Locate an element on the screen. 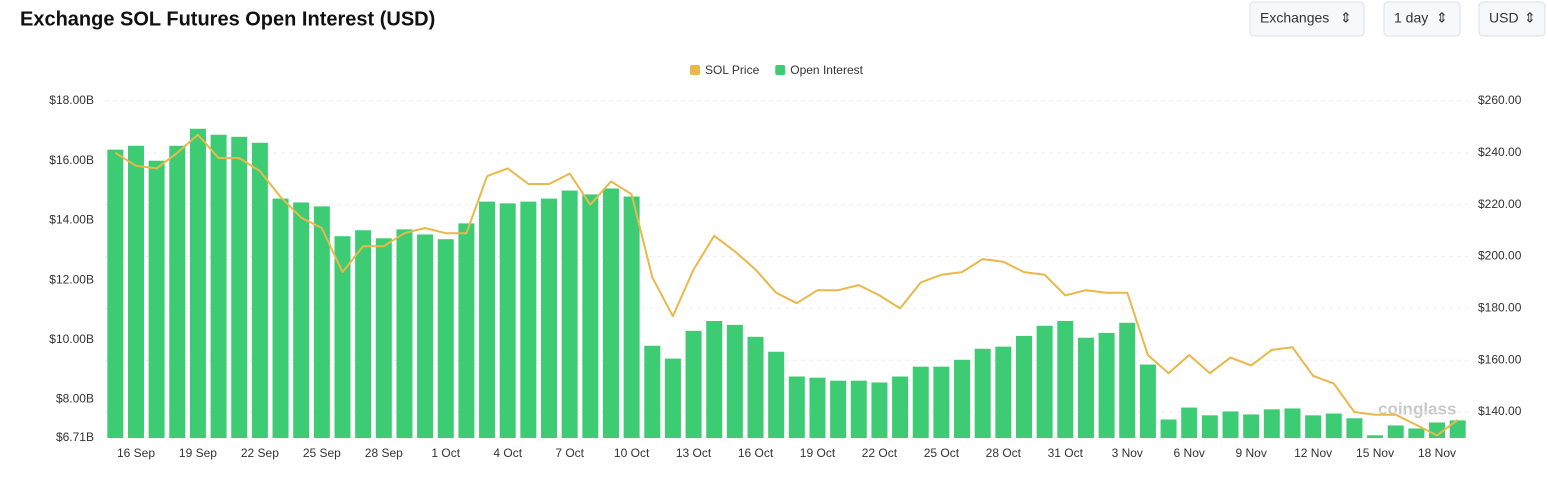 The height and width of the screenshot is (488, 1548). y2-tick-label: $160.00 is located at coordinates (1500, 359).